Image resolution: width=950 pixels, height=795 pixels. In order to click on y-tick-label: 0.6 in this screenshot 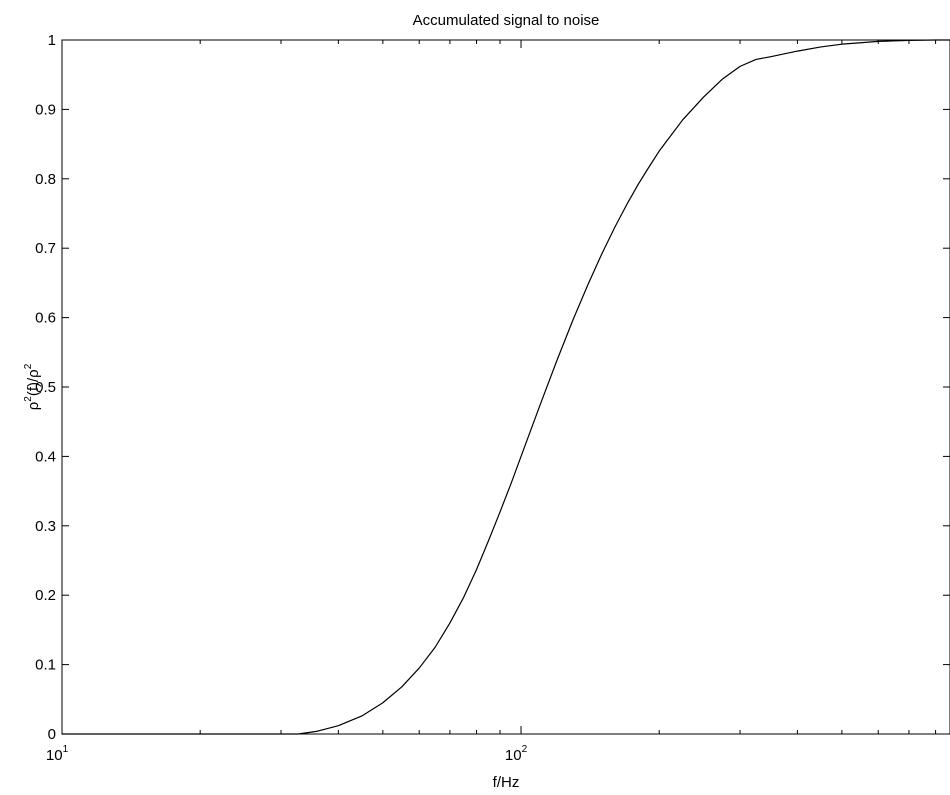, I will do `click(45, 318)`.